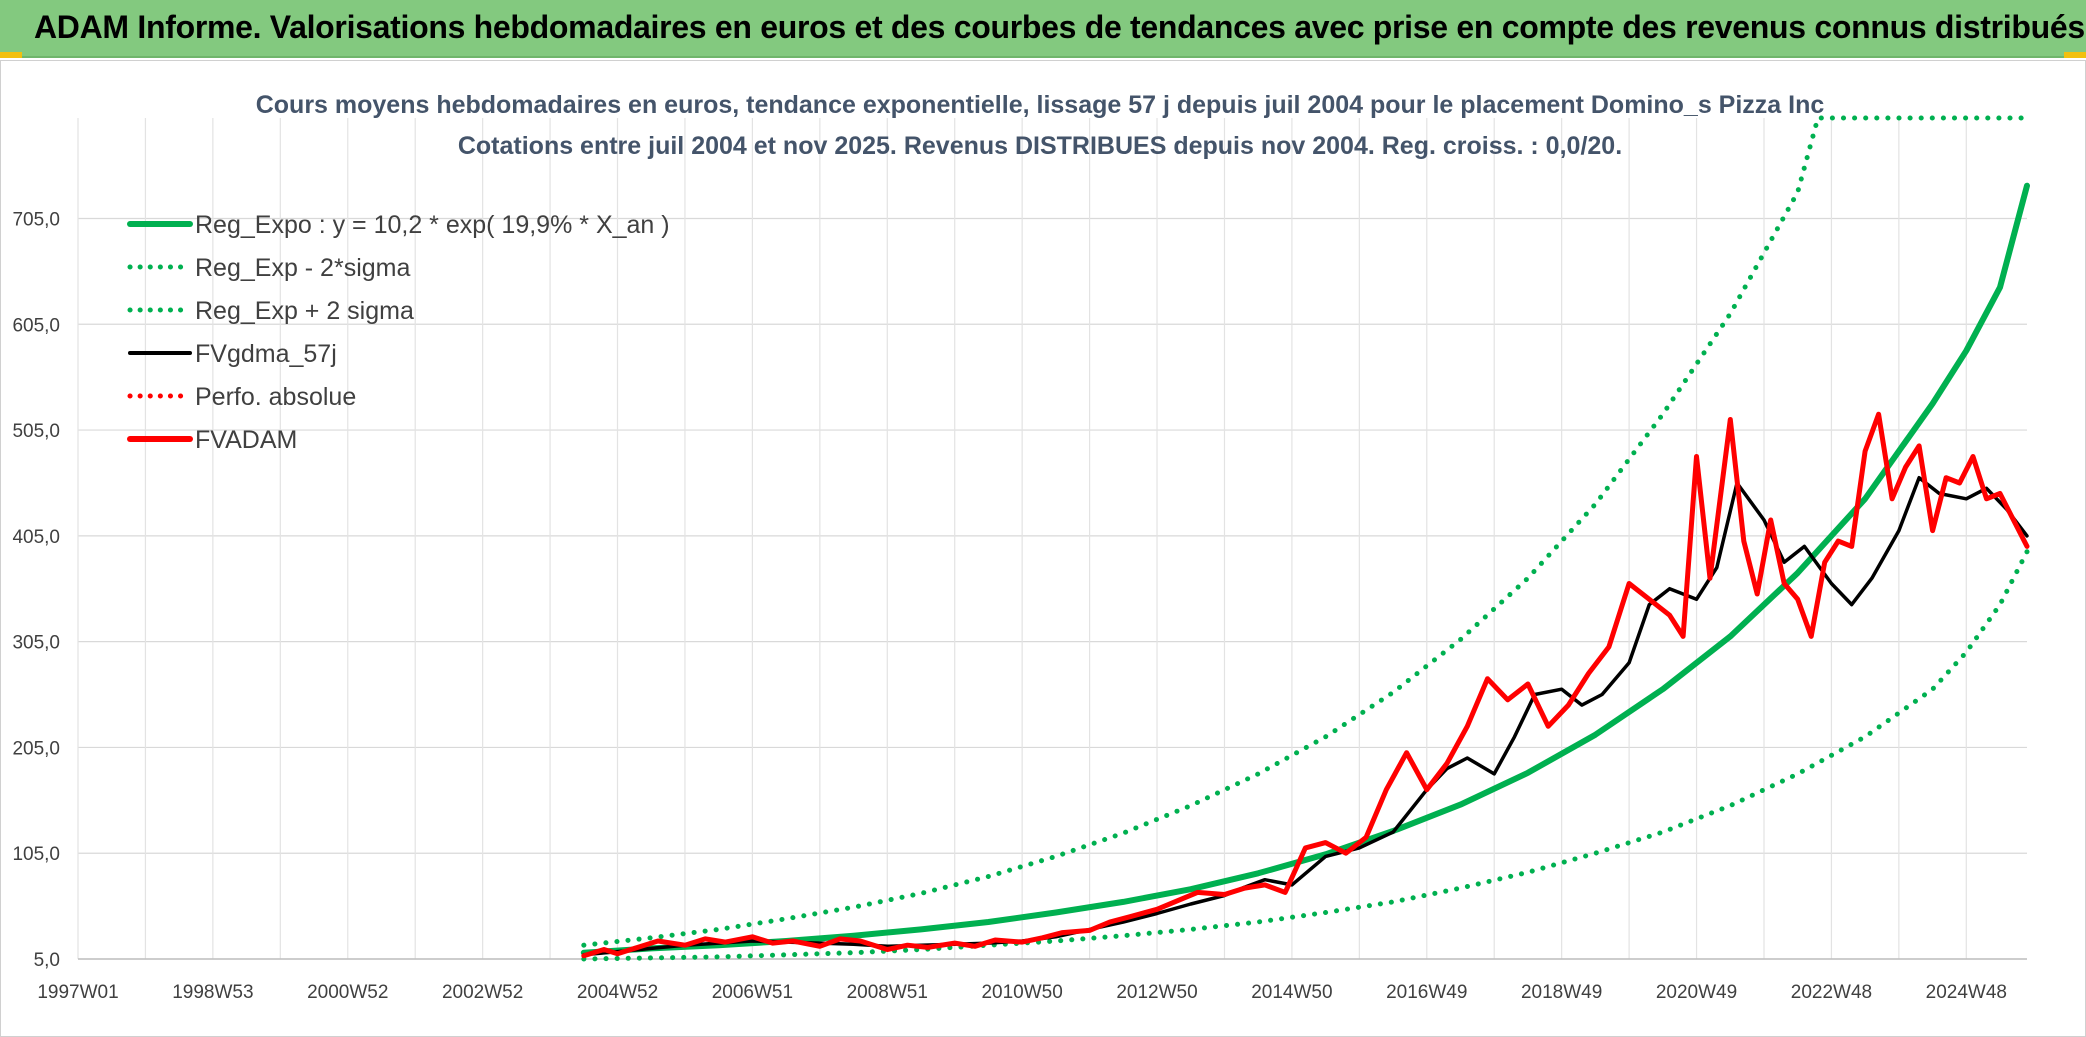 The width and height of the screenshot is (2086, 1037). Describe the element at coordinates (36, 537) in the screenshot. I see `y-tick-label: 405,0` at that location.